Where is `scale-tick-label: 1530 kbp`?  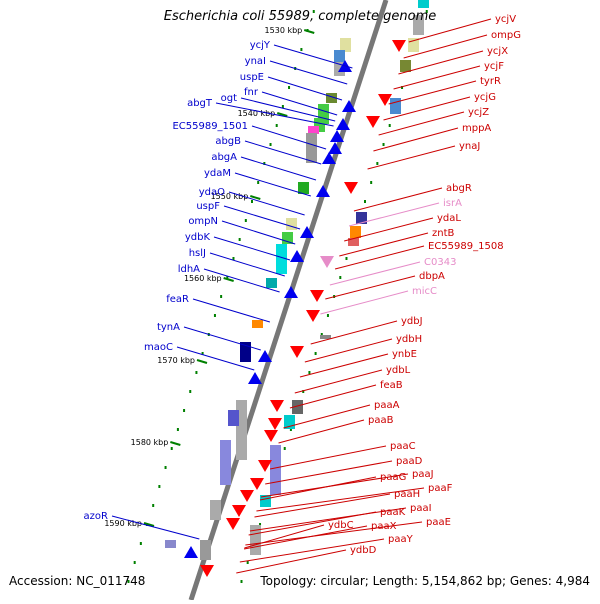
scale-tick-label: 1530 kbp is located at coordinates (284, 30).